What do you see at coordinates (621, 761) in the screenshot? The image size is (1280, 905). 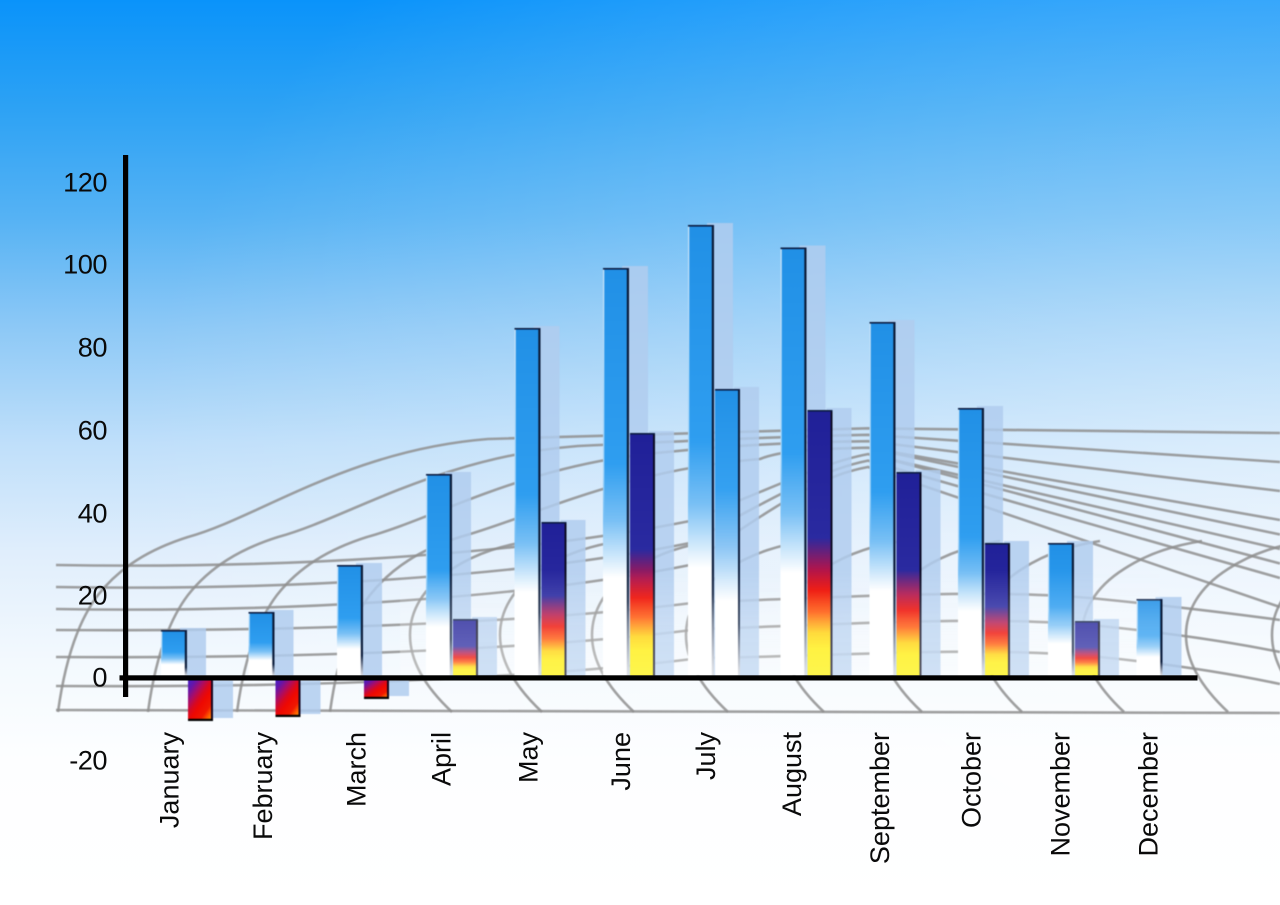 I see `svg-text: June` at bounding box center [621, 761].